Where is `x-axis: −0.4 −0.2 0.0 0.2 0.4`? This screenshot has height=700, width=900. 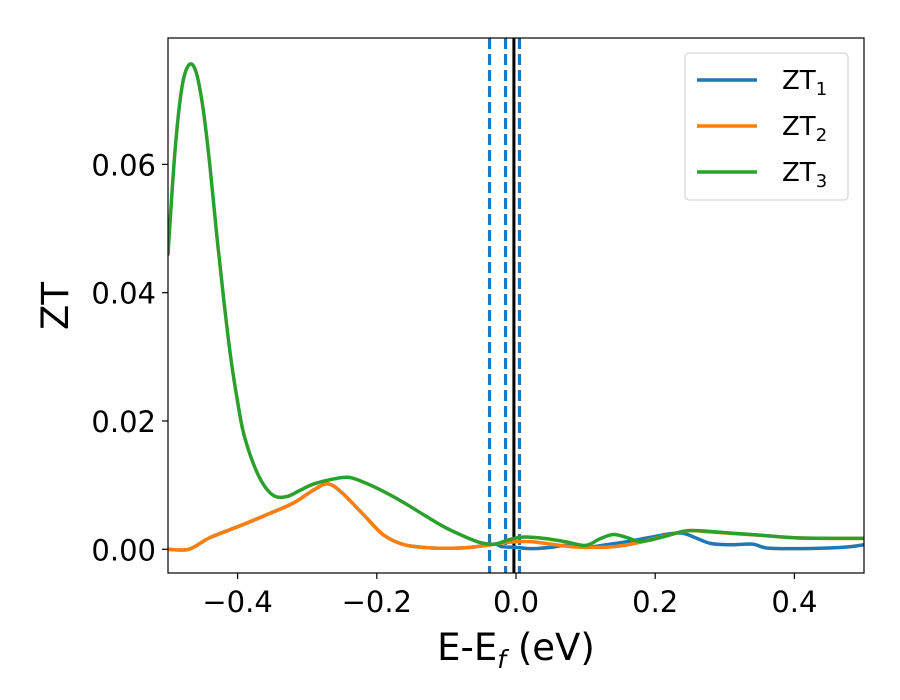 x-axis: −0.4 −0.2 0.0 0.2 0.4 is located at coordinates (509, 596).